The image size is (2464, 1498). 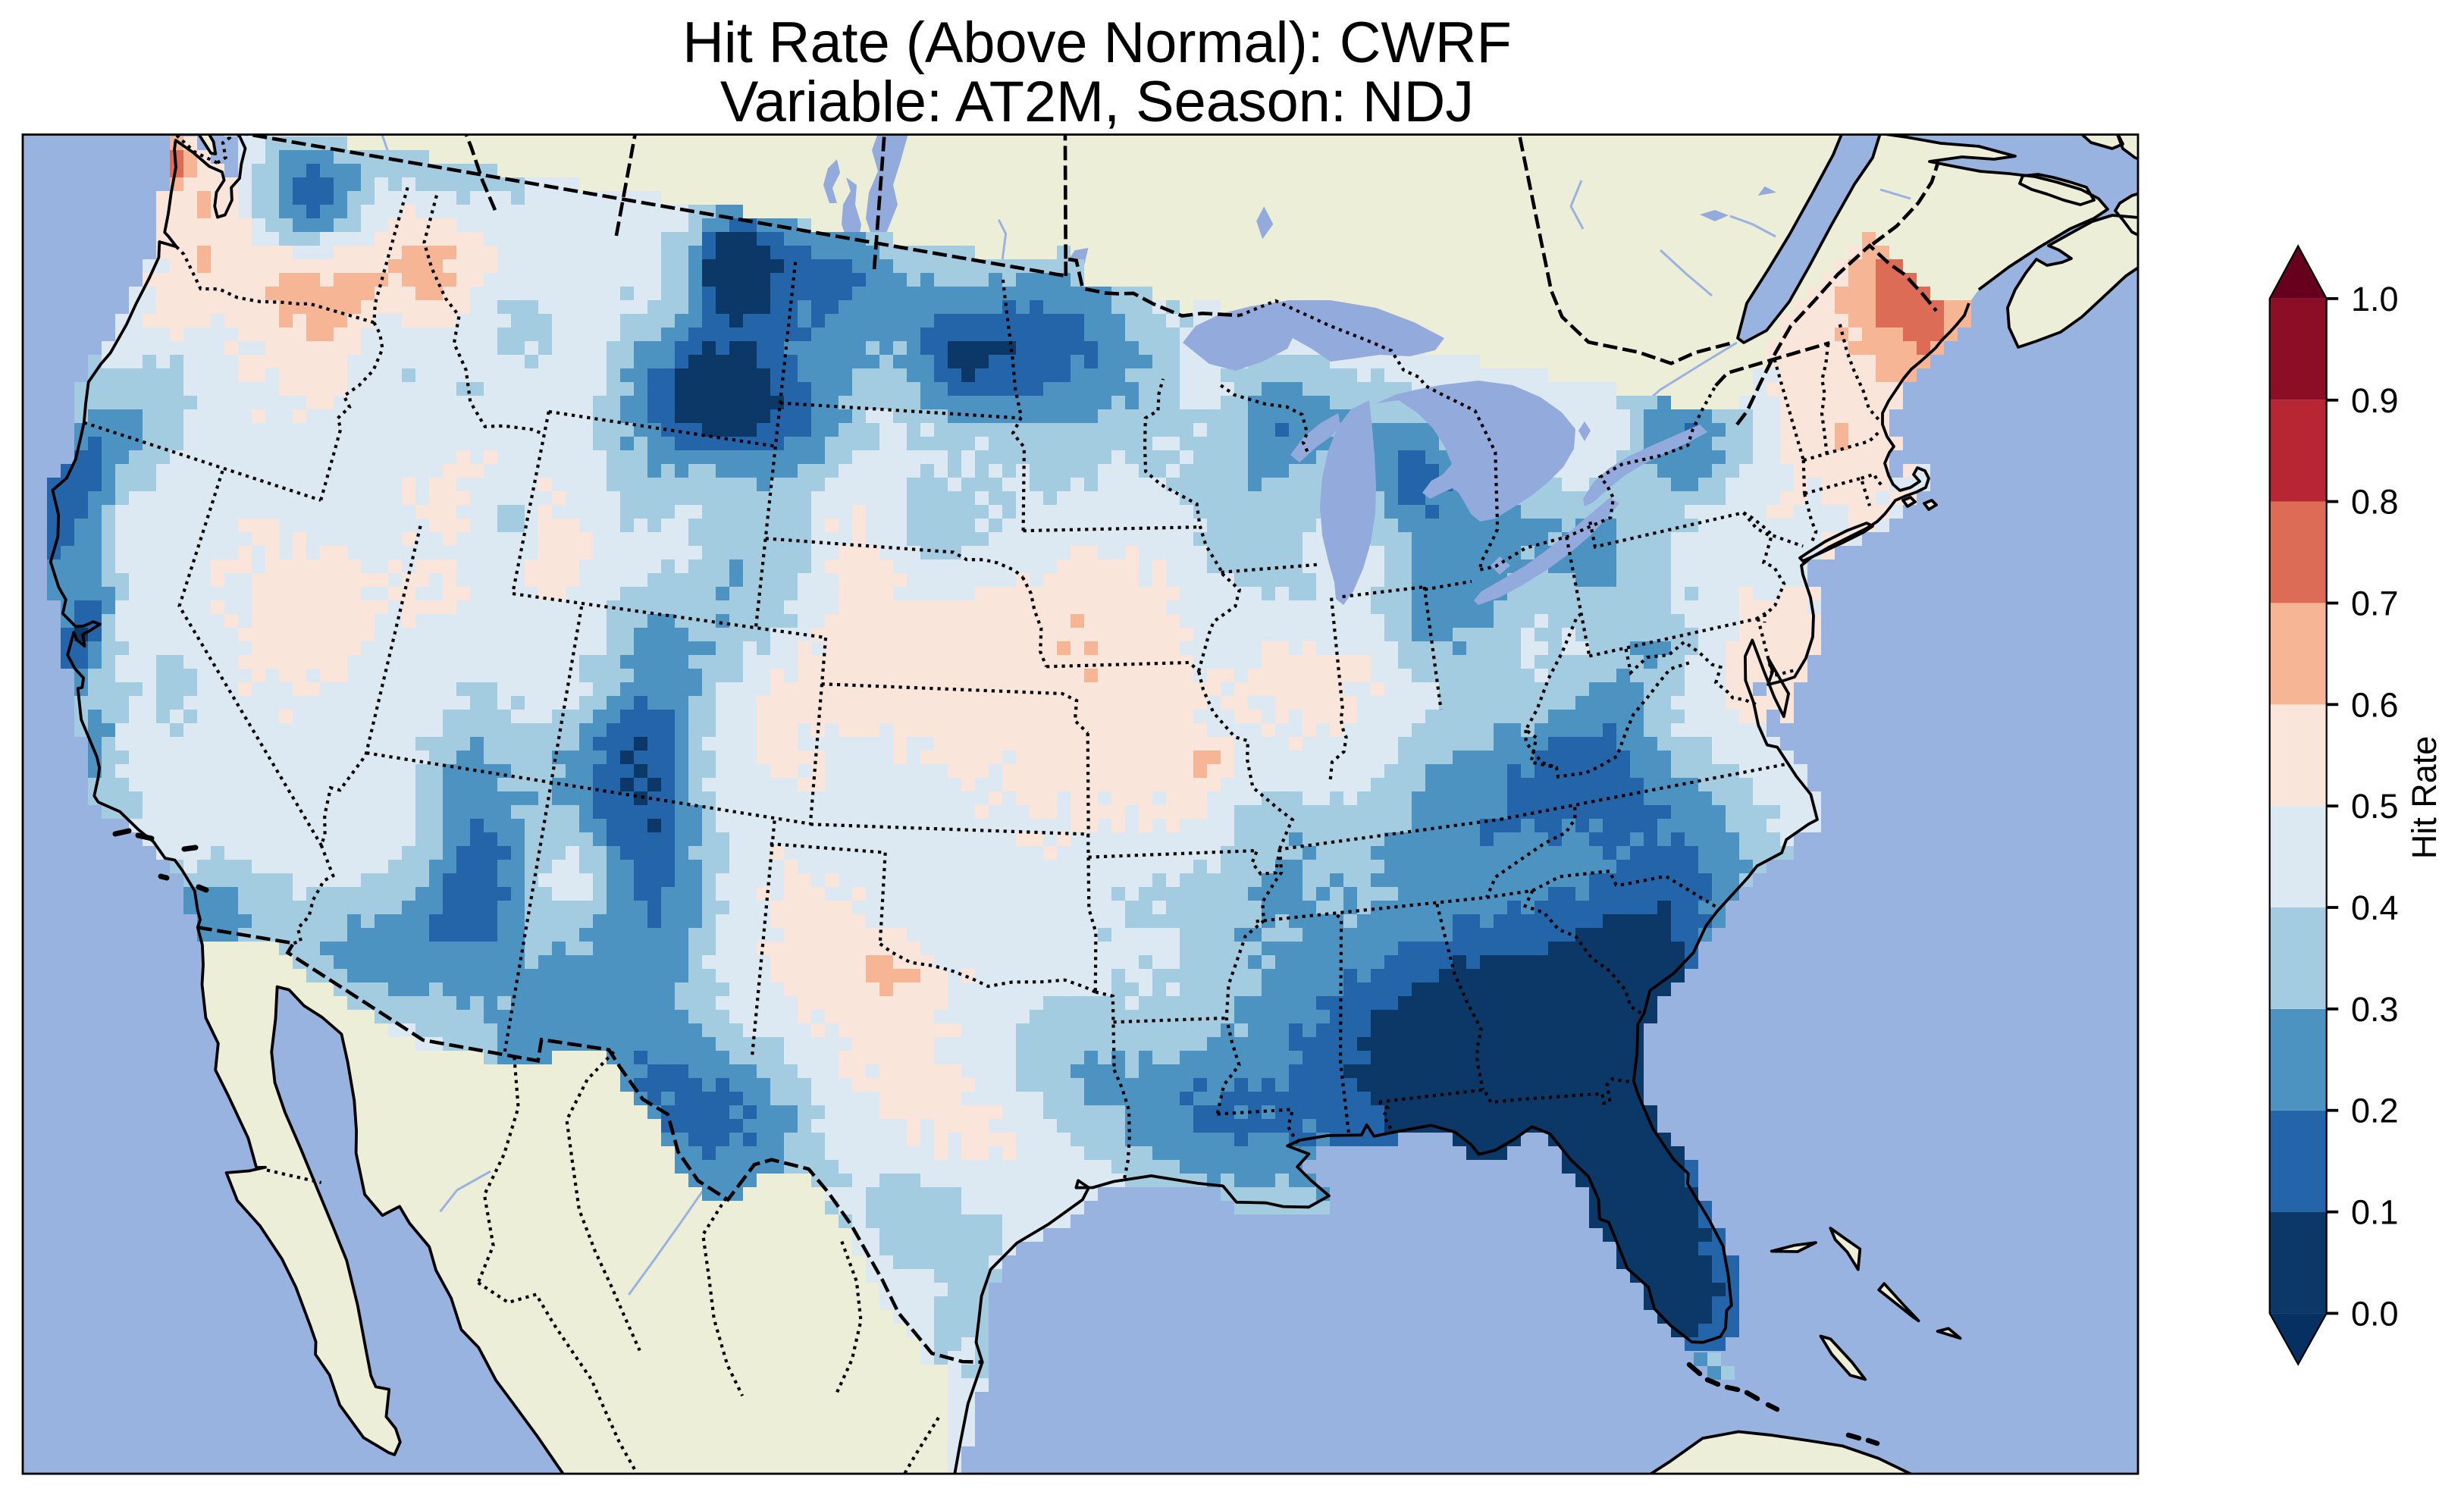 I want to click on svg-text: 0.3, so click(x=2375, y=1009).